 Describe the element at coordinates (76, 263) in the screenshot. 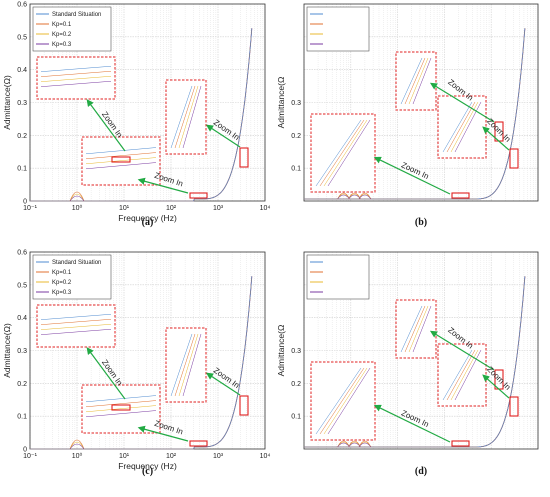

I see `legend-entry: Standard Situation` at that location.